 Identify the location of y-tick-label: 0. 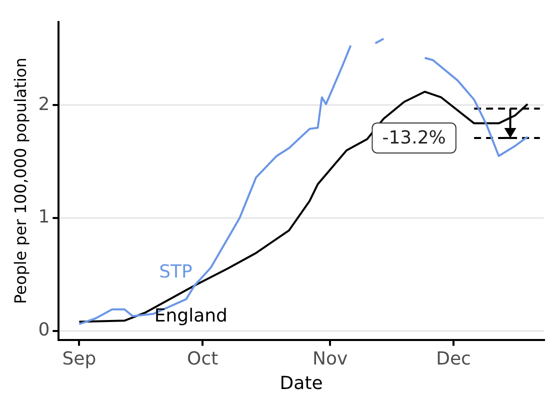
(44, 329).